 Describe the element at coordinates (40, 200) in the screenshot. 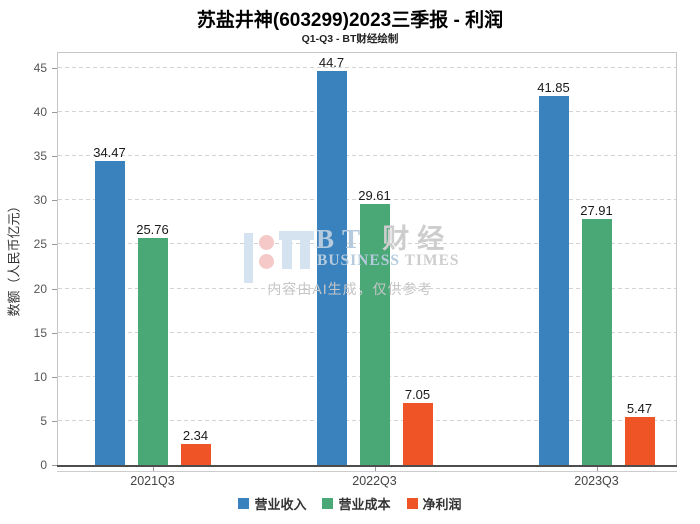

I see `y-tick-label-30: 30` at that location.